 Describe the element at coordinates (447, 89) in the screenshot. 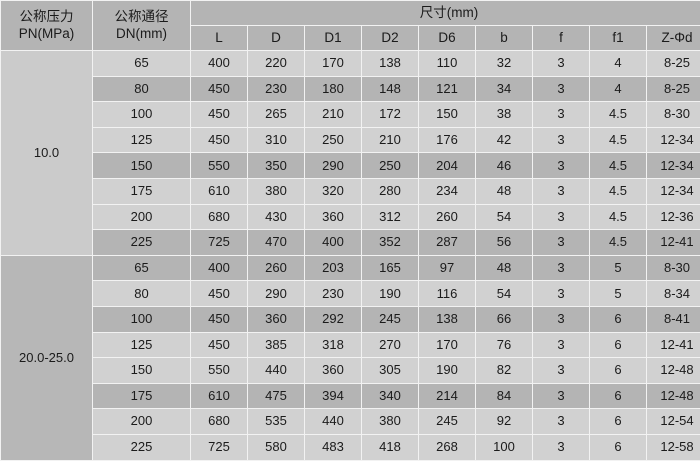

I see `cell-d6: 121` at that location.